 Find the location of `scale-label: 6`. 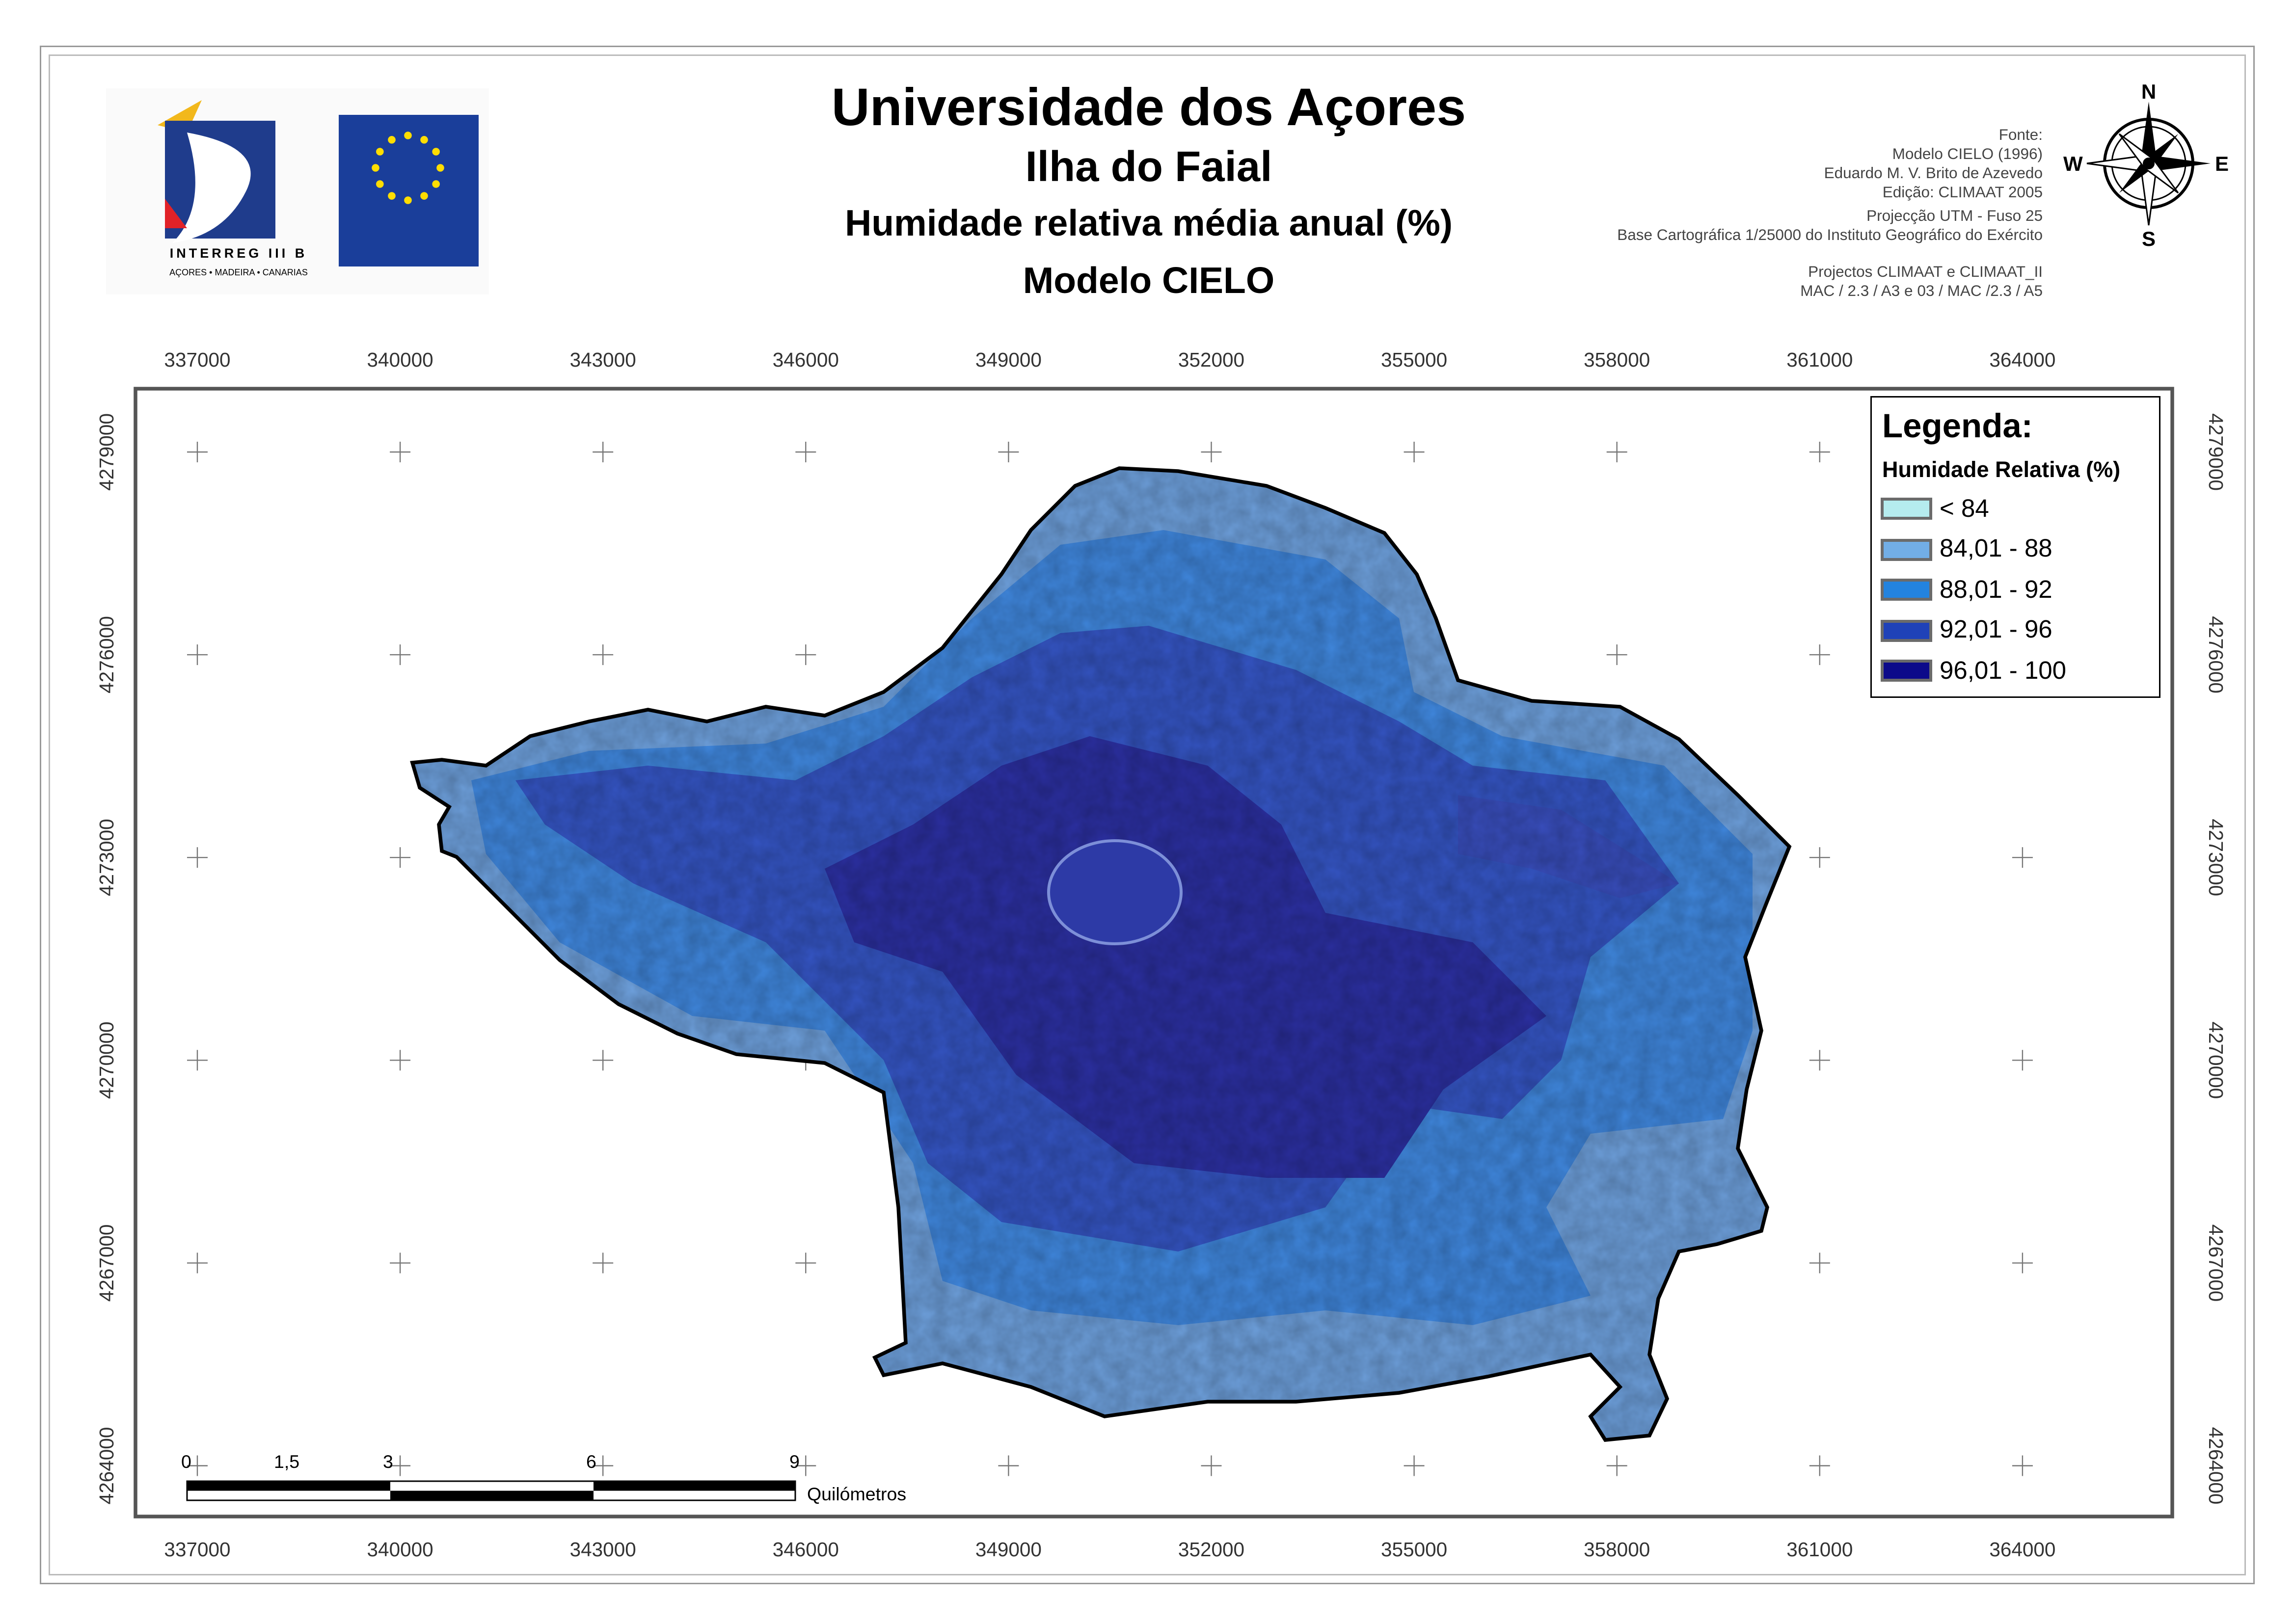

scale-label: 6 is located at coordinates (591, 1462).